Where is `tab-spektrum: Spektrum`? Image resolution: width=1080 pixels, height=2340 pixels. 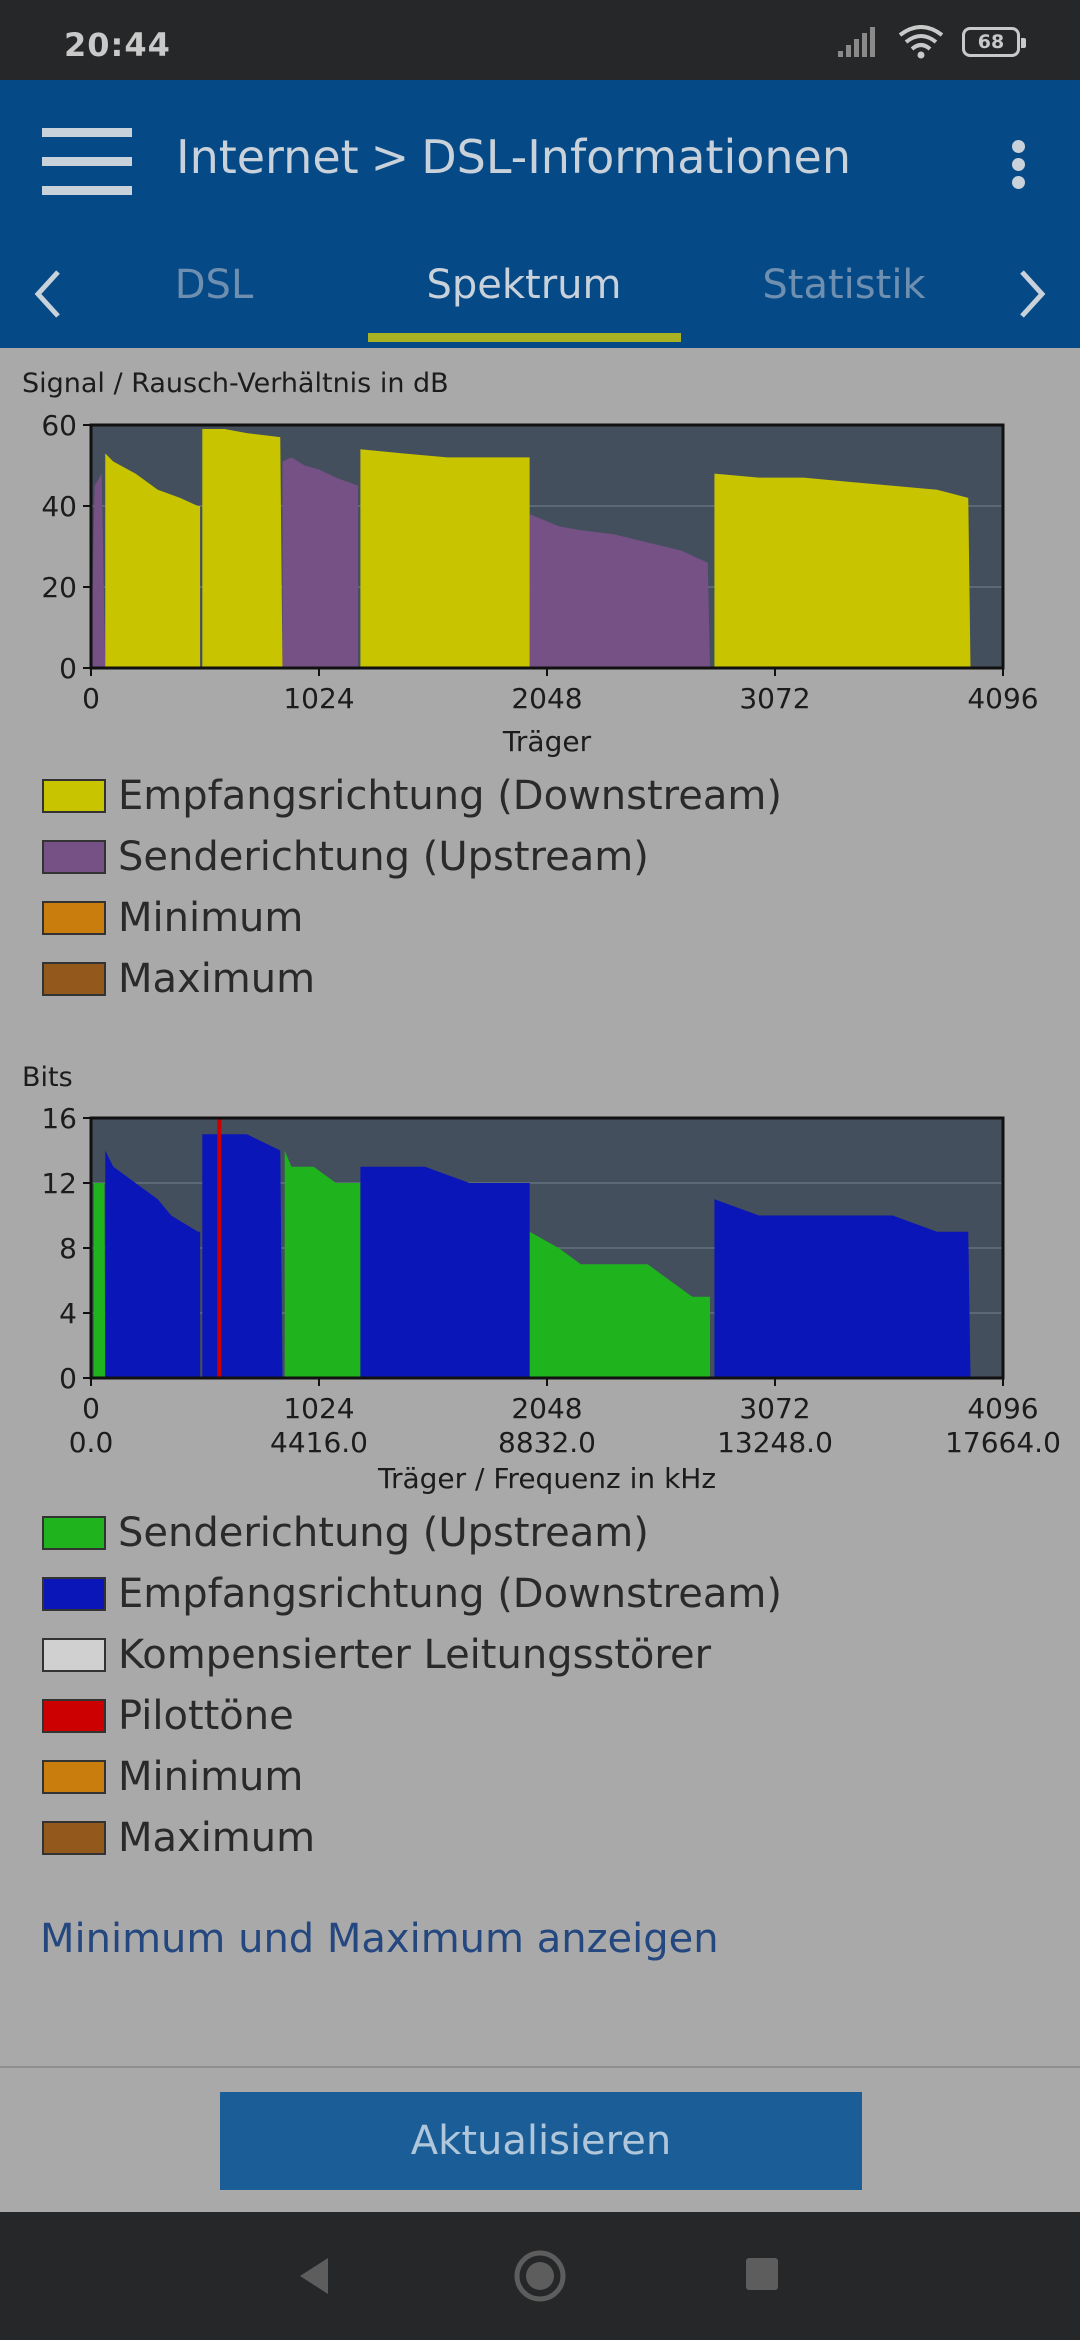 tab-spektrum: Spektrum is located at coordinates (524, 285).